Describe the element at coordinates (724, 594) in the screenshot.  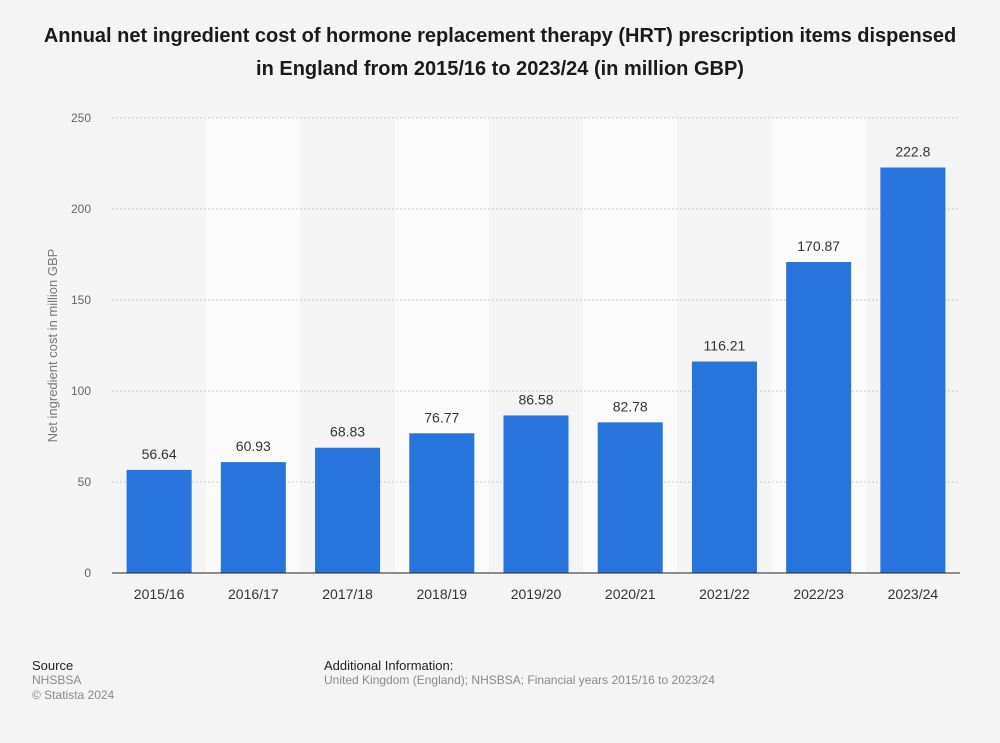
I see `x-tick-label: 2021/22` at that location.